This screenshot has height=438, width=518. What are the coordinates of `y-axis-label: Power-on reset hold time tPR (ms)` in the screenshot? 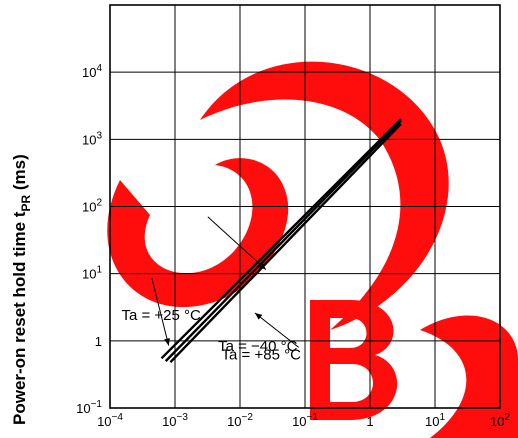 It's located at (21, 289).